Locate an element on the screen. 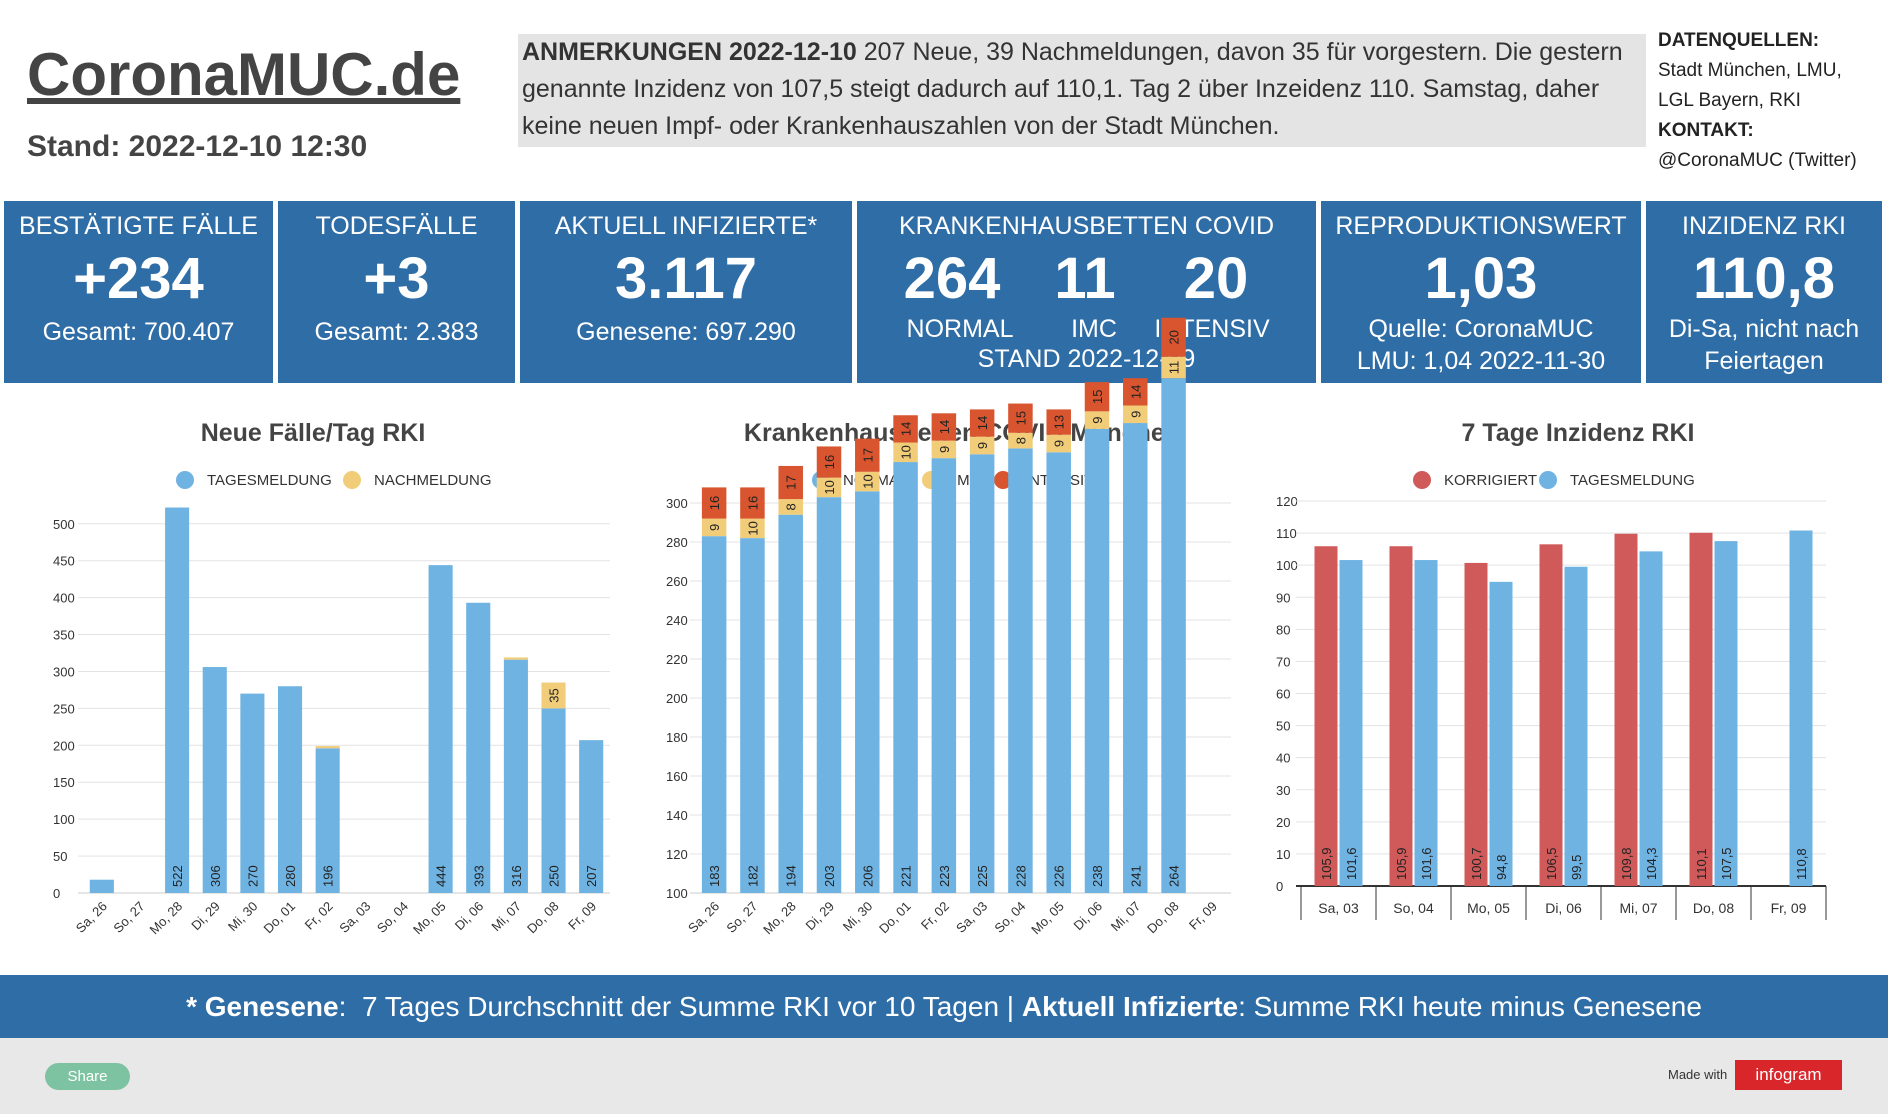  data-label: 207 is located at coordinates (591, 876).